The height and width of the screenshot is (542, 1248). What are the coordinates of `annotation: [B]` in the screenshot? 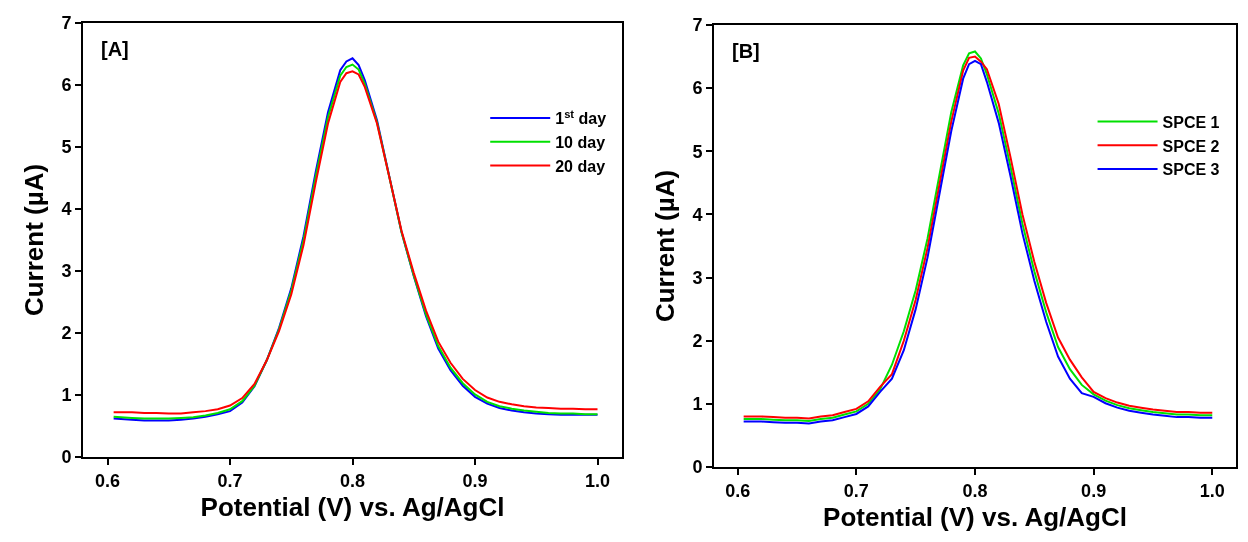 It's located at (746, 51).